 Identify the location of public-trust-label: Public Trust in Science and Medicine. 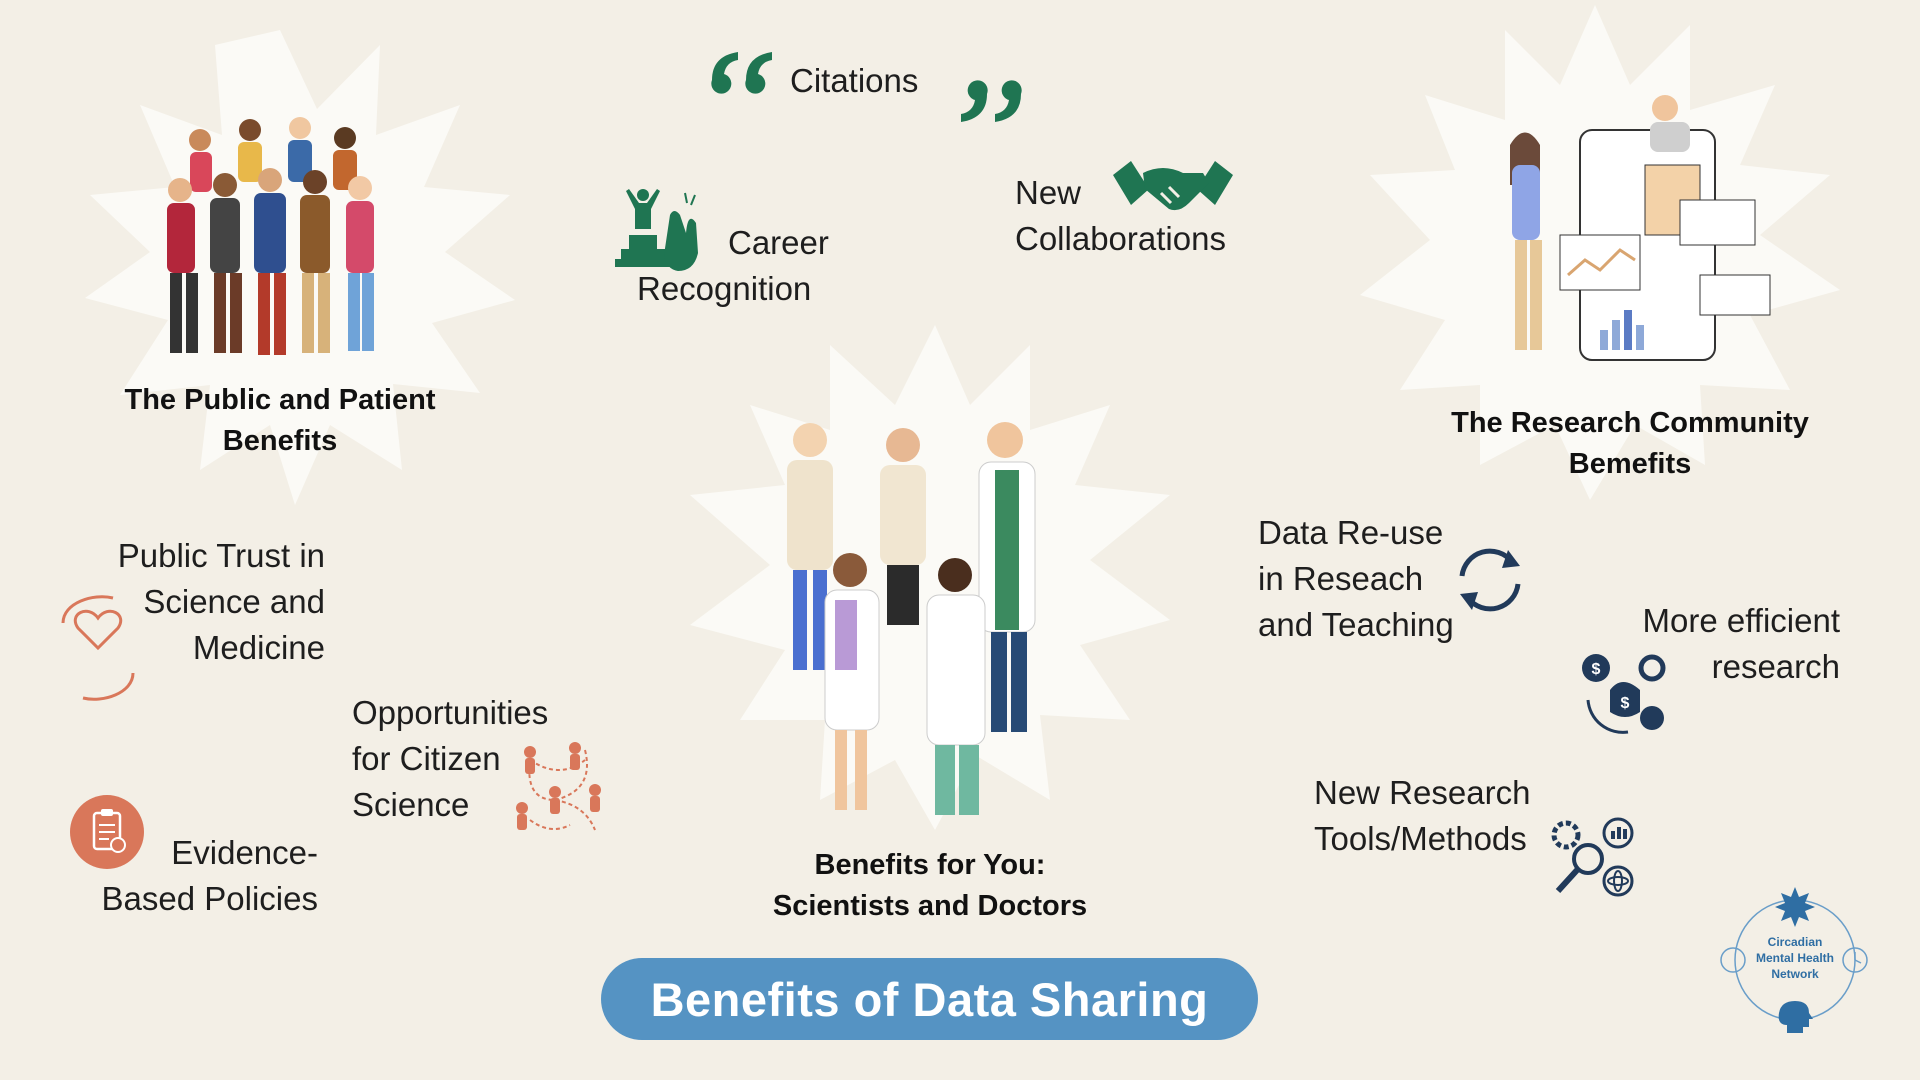
(221, 601).